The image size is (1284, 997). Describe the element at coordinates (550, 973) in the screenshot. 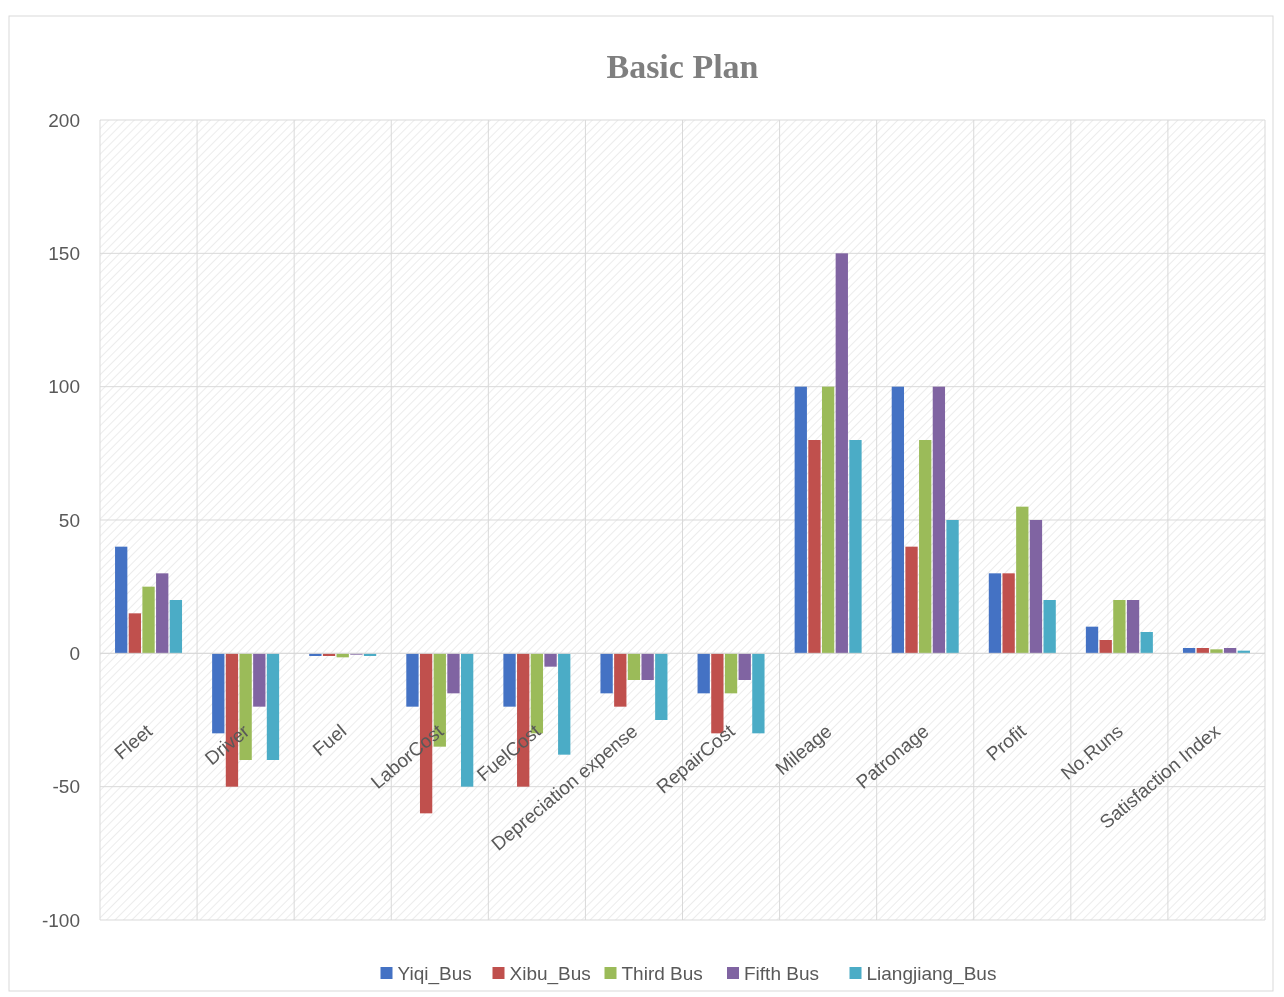

I see `legend-label: Xibu_Bus` at that location.